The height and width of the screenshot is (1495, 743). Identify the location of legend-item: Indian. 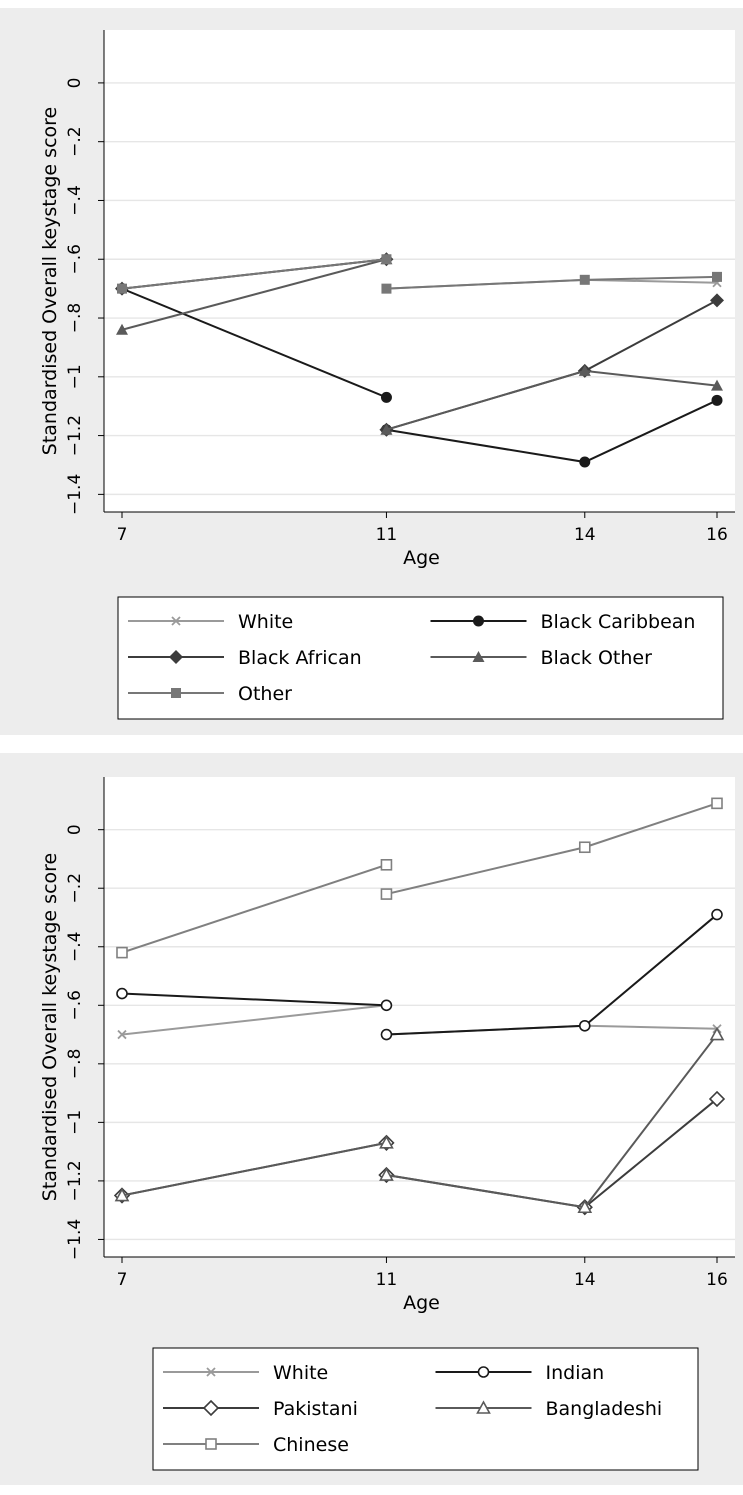
(520, 1373).